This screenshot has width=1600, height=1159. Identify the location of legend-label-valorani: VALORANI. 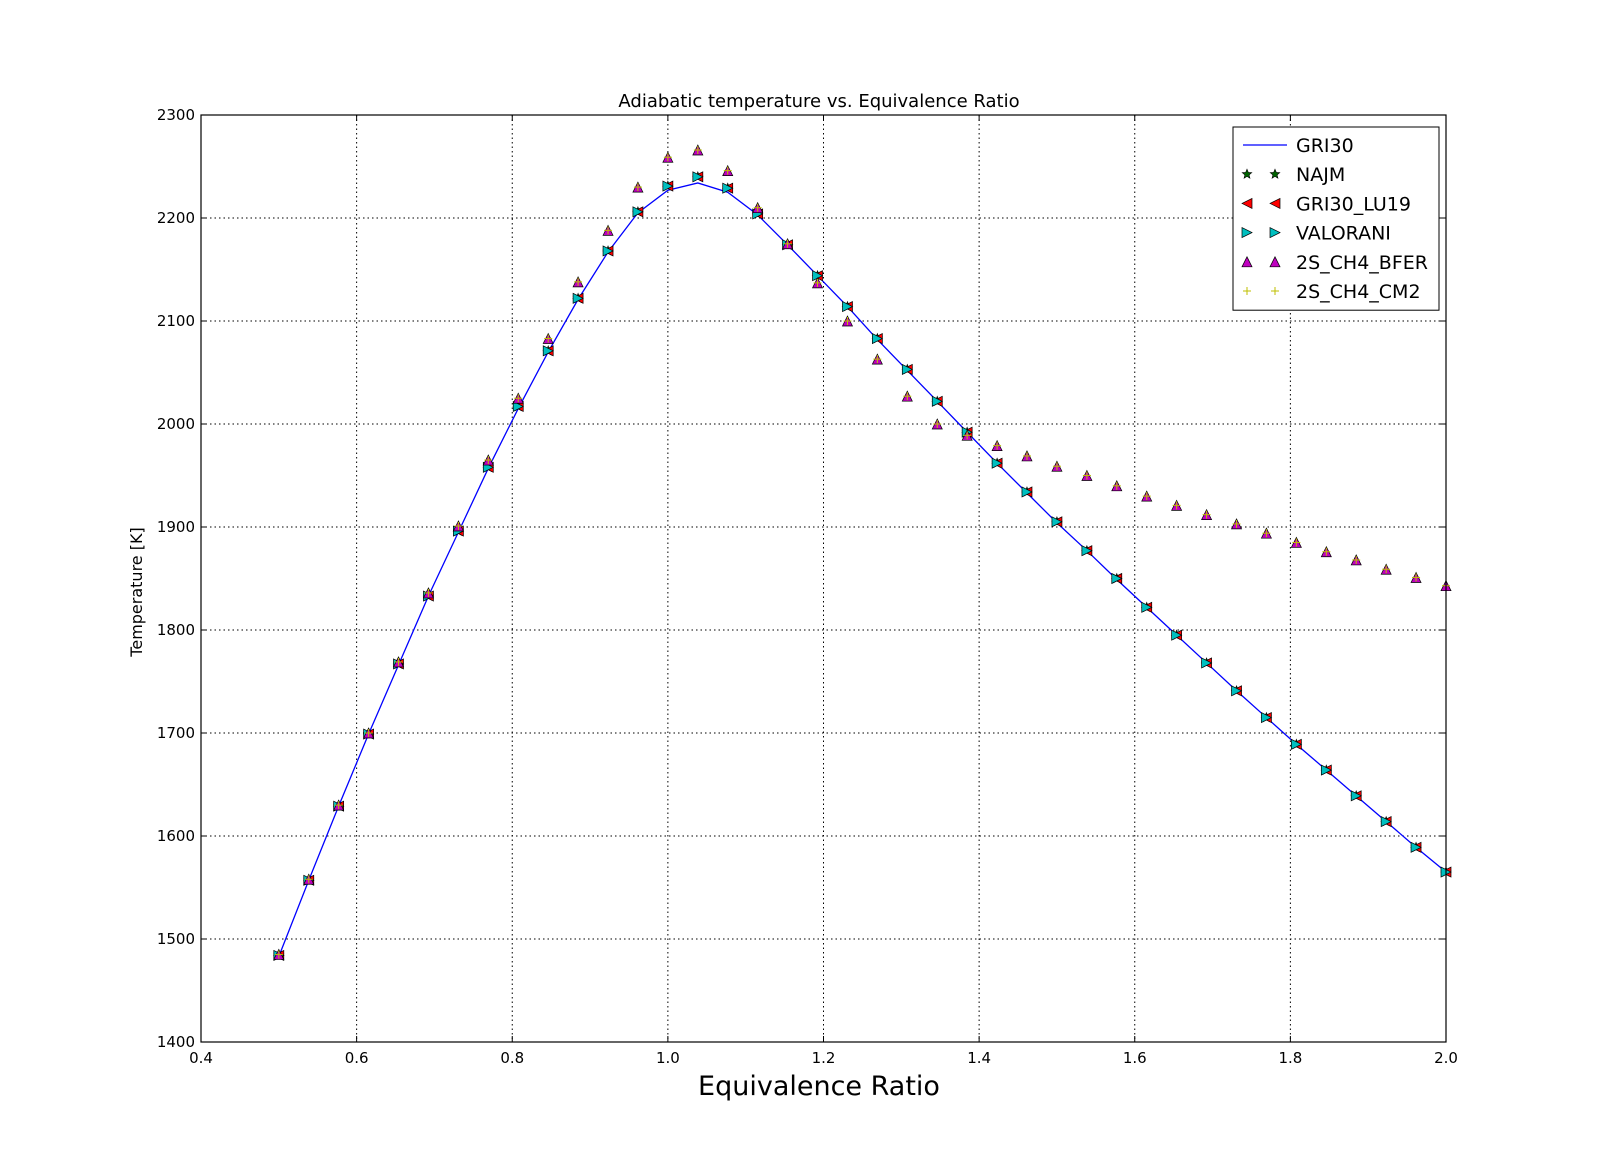
(1343, 234).